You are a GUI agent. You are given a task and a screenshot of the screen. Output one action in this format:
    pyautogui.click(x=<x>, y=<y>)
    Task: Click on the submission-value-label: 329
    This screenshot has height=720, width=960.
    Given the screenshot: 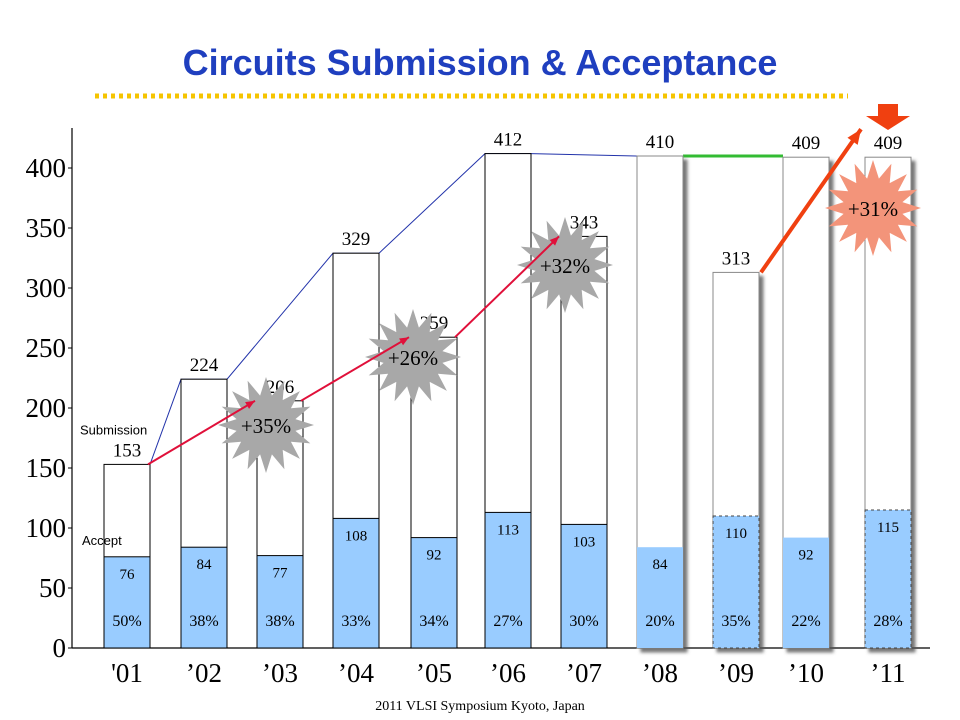 What is the action you would take?
    pyautogui.click(x=356, y=239)
    